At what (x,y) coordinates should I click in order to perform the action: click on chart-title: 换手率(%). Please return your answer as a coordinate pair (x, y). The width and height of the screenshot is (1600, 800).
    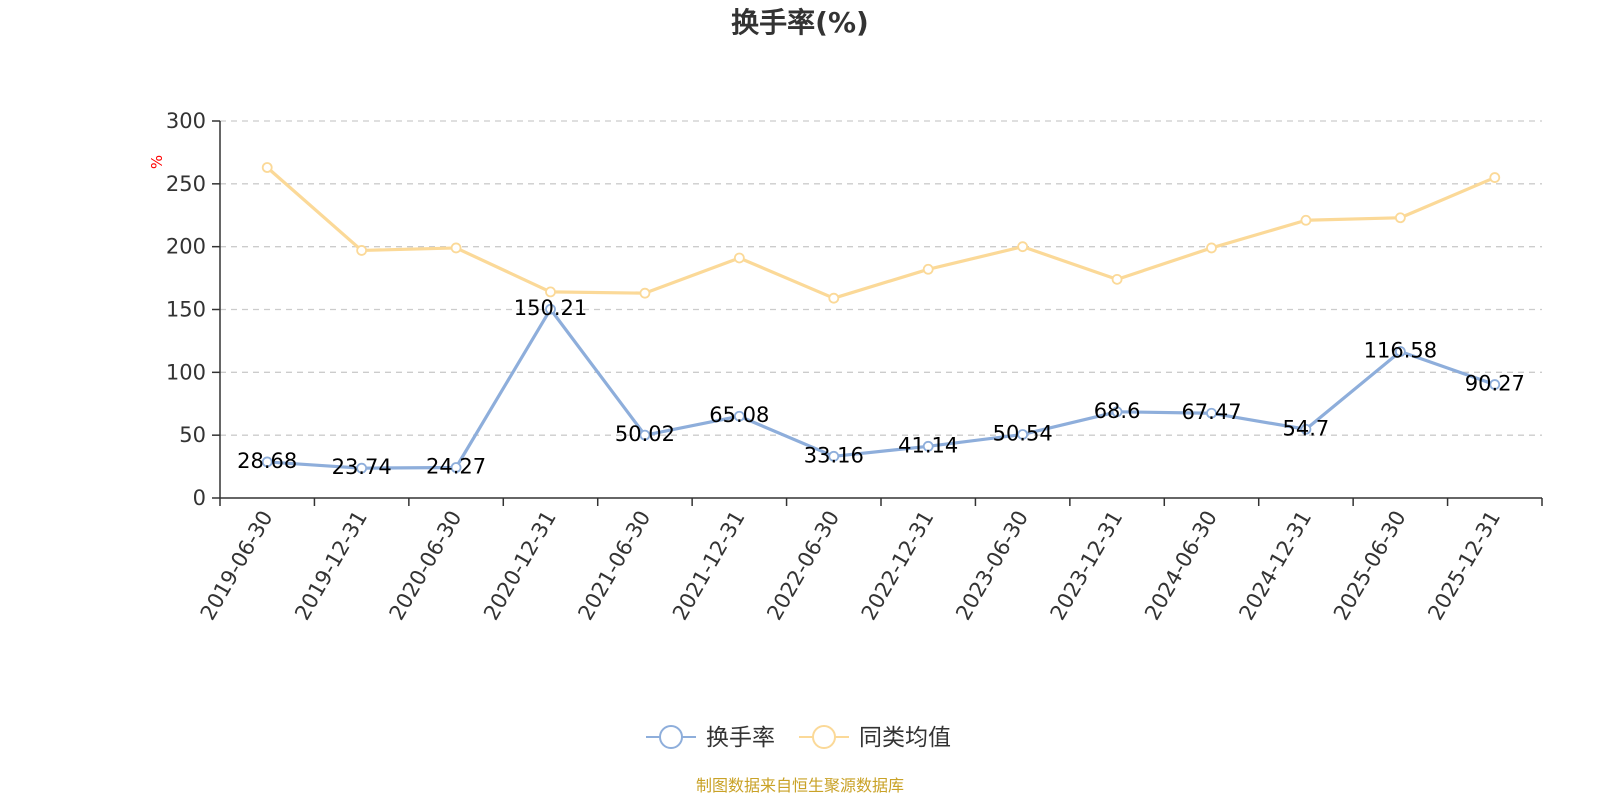
    Looking at the image, I should click on (800, 22).